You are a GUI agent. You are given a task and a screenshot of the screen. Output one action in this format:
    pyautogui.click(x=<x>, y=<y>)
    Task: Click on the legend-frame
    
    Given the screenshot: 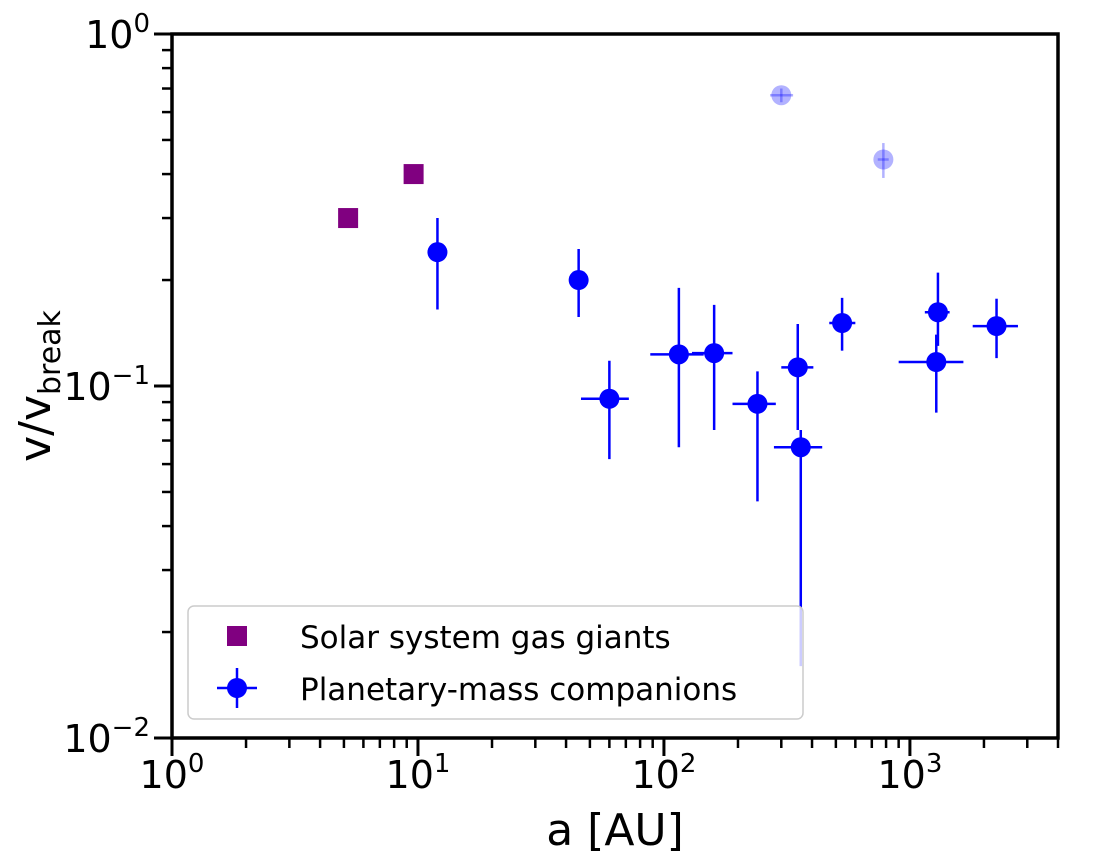 What is the action you would take?
    pyautogui.click(x=495, y=662)
    